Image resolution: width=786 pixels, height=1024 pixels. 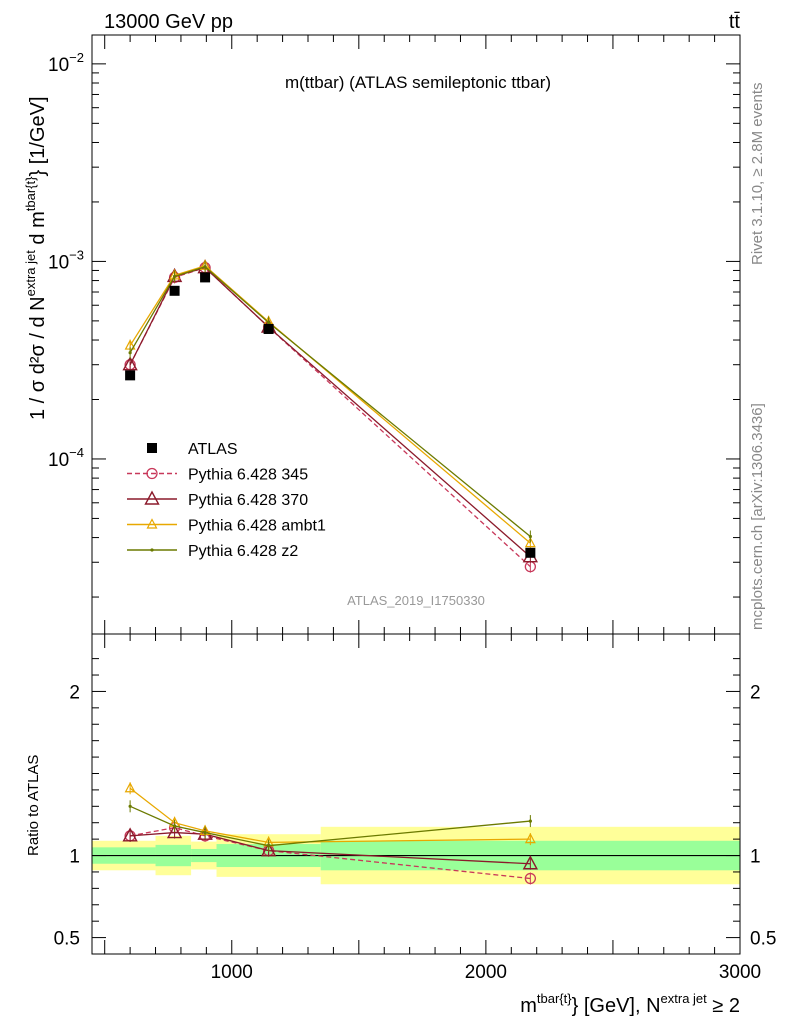 What do you see at coordinates (67, 939) in the screenshot?
I see `ratio-y-tick-label-left-0: 0.5` at bounding box center [67, 939].